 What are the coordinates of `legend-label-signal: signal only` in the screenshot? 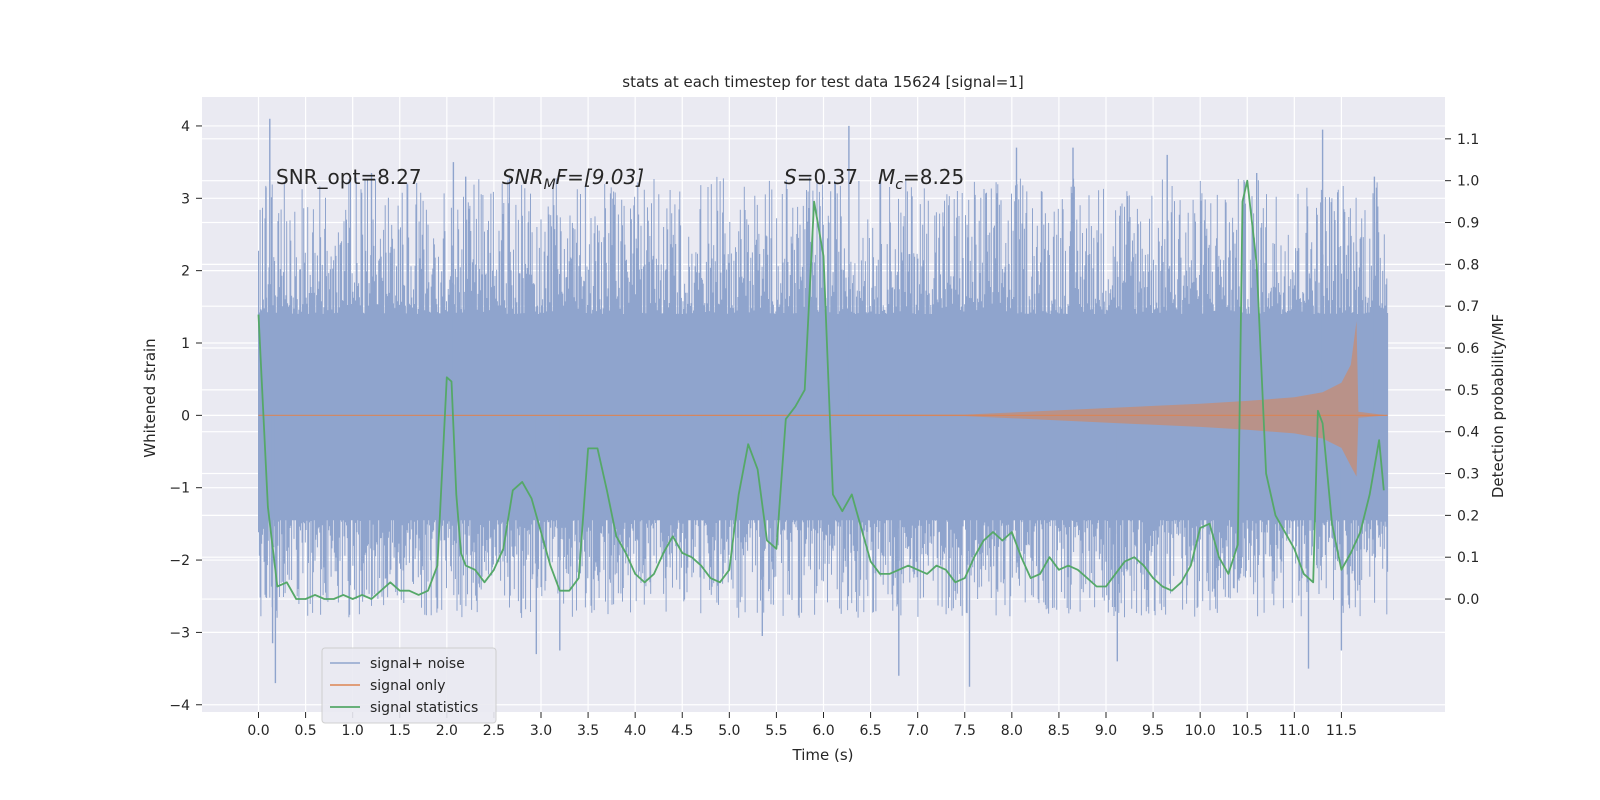 It's located at (407, 686).